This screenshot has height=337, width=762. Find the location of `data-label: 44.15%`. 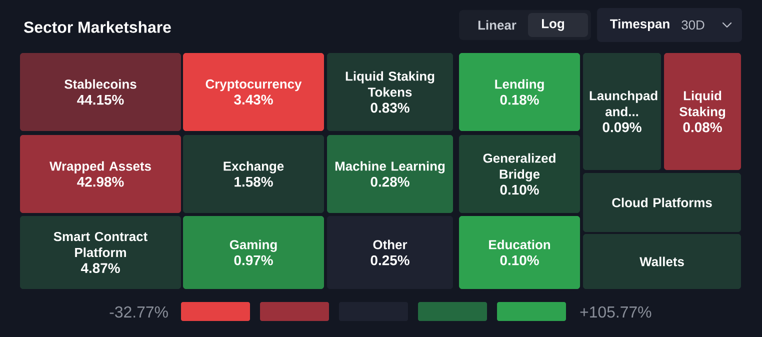

data-label: 44.15% is located at coordinates (100, 99).